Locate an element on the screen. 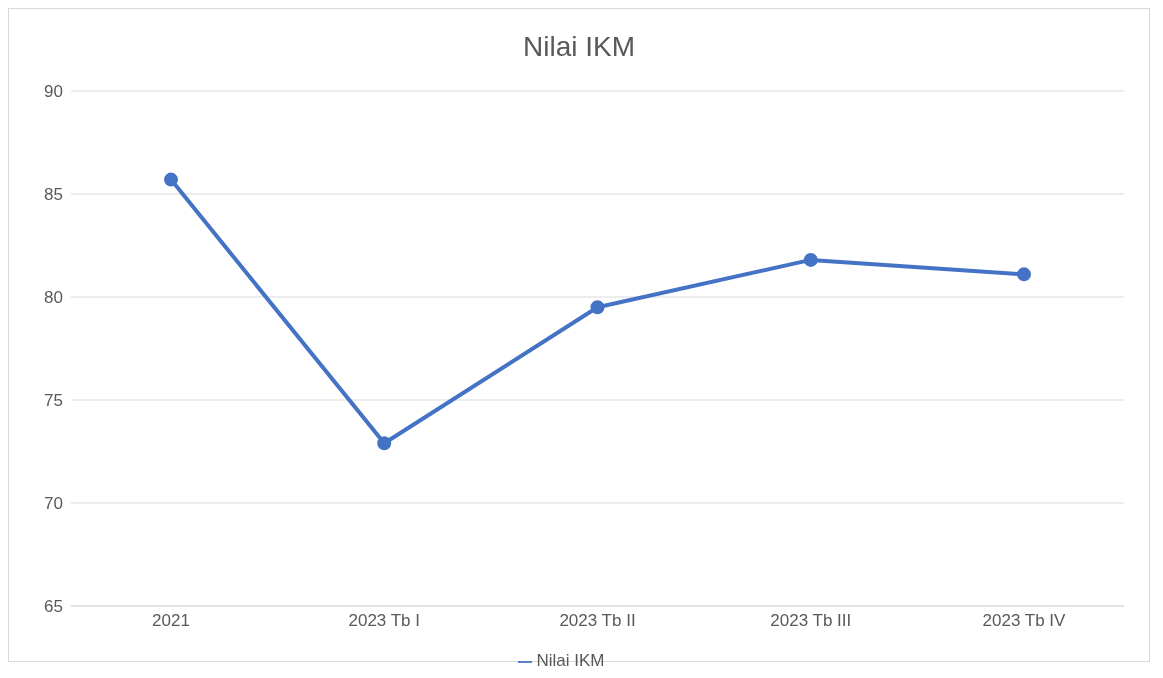 The width and height of the screenshot is (1163, 678). y-tick-label: 65 is located at coordinates (53, 607).